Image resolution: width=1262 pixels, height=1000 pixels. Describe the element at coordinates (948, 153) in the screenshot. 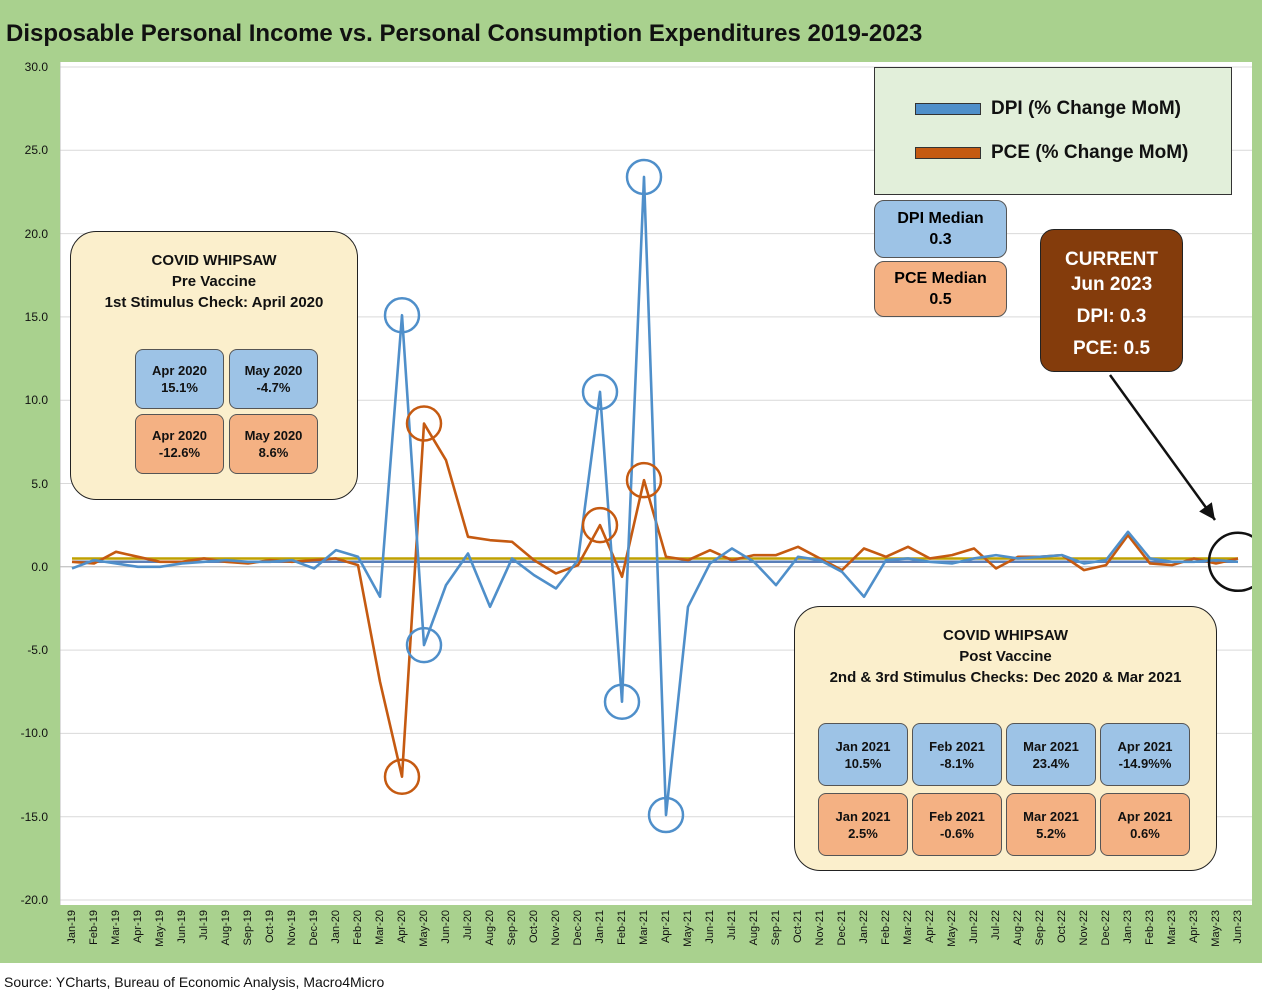

I see `legend-swatch-pce` at that location.